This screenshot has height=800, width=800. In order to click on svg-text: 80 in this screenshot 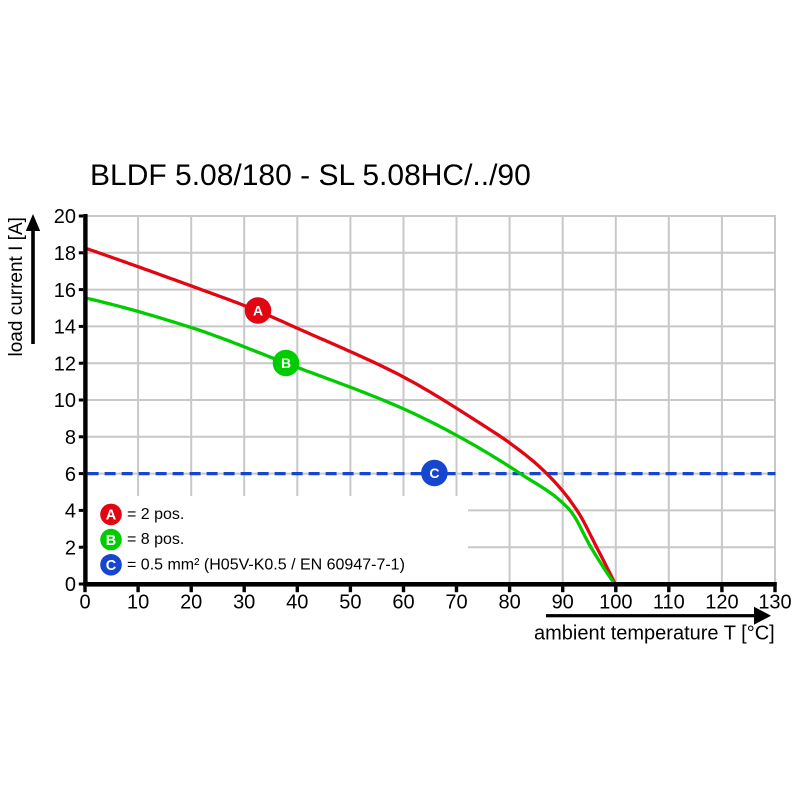, I will do `click(509, 603)`.